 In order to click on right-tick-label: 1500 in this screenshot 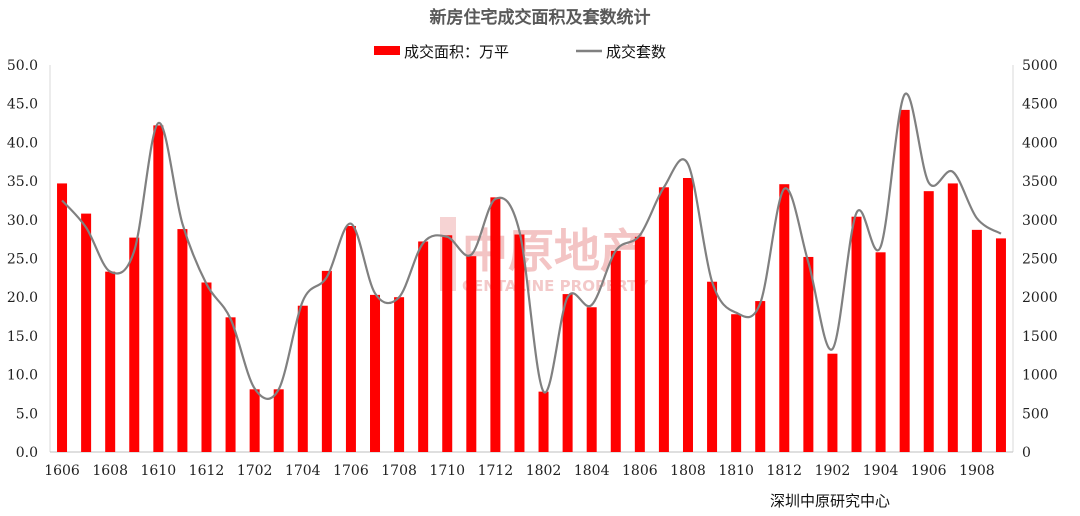, I will do `click(1040, 337)`.